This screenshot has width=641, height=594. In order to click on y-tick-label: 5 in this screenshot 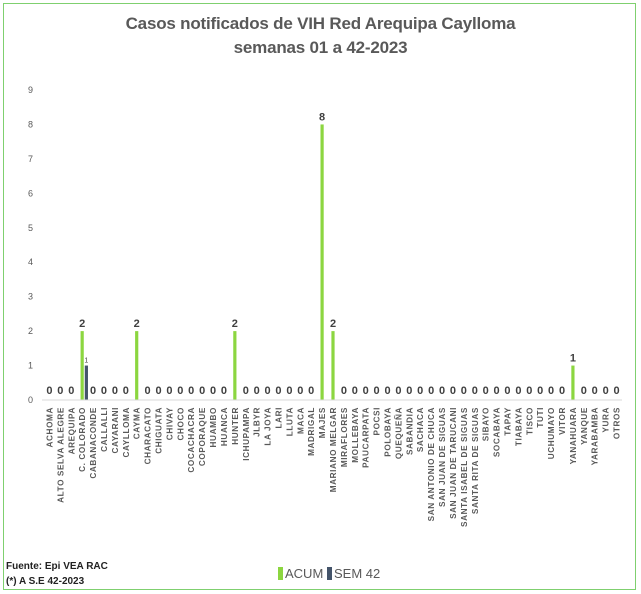, I will do `click(30, 228)`.